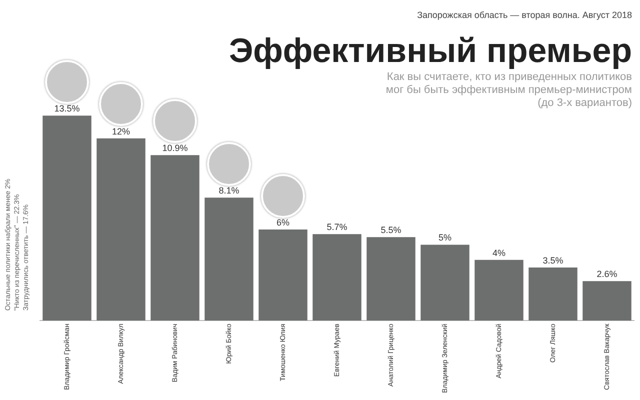 The height and width of the screenshot is (400, 640). I want to click on text: Запорожская область — вторая волна. Август 2018, so click(524, 15).